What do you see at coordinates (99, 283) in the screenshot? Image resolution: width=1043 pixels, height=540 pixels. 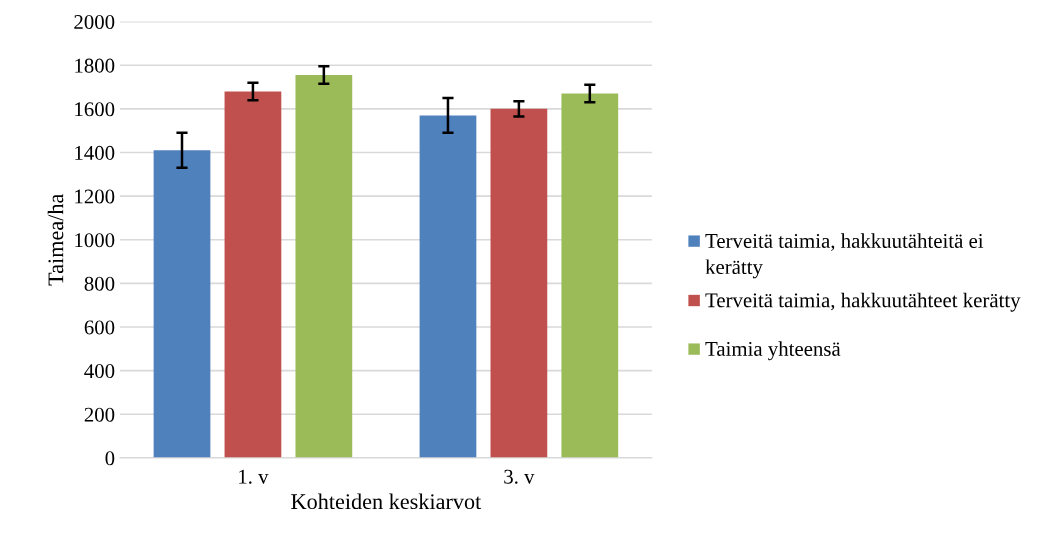 I see `y-tick-label: 800` at bounding box center [99, 283].